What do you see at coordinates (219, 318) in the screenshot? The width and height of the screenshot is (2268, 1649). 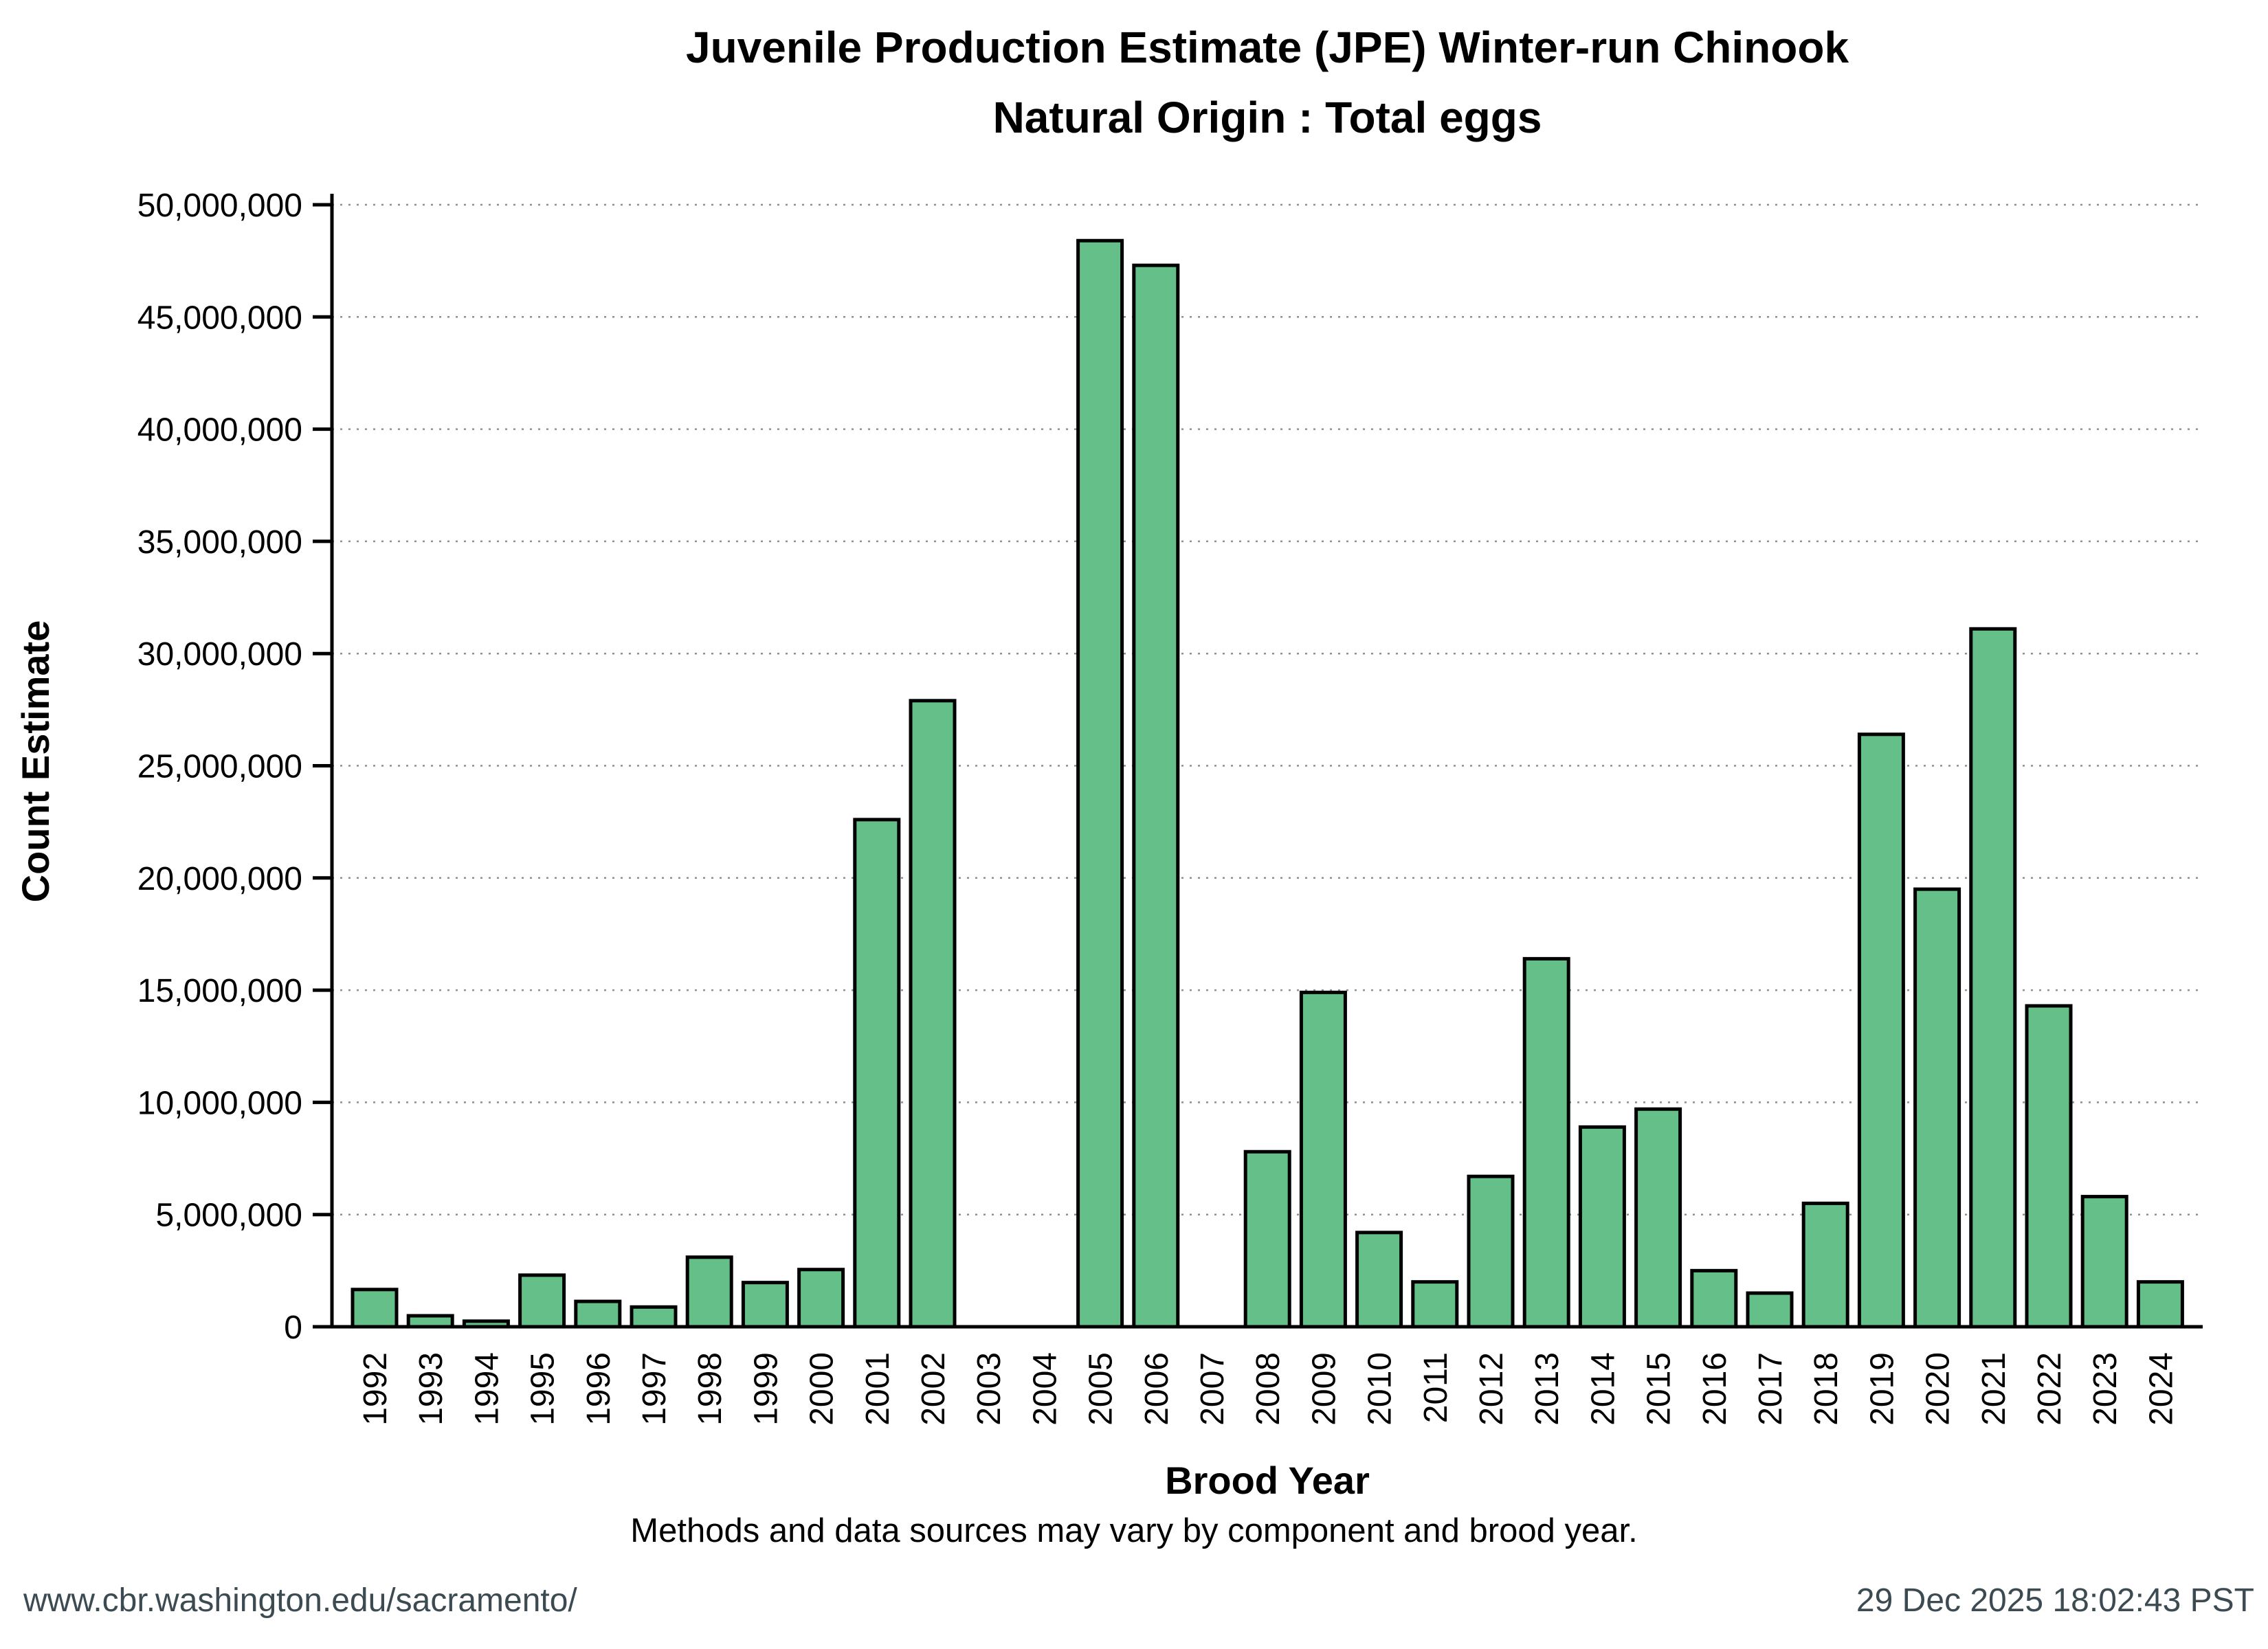 I see `y-tick-label-45000000: 45,000,000` at bounding box center [219, 318].